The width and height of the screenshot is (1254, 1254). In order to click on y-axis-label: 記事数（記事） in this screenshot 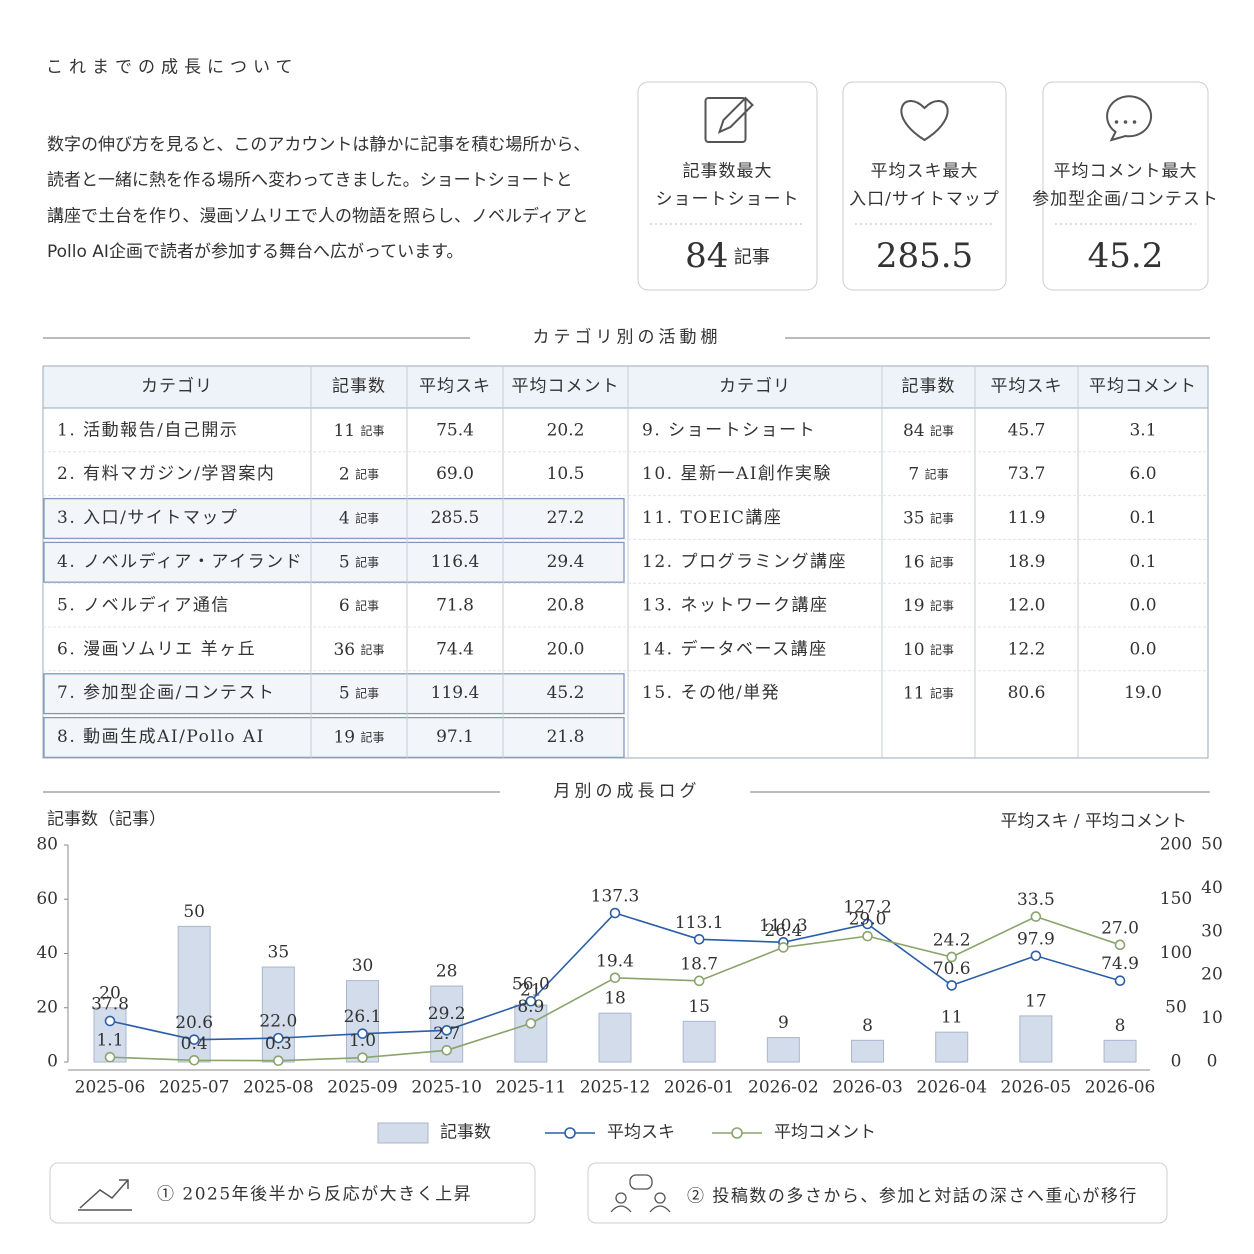, I will do `click(106, 820)`.